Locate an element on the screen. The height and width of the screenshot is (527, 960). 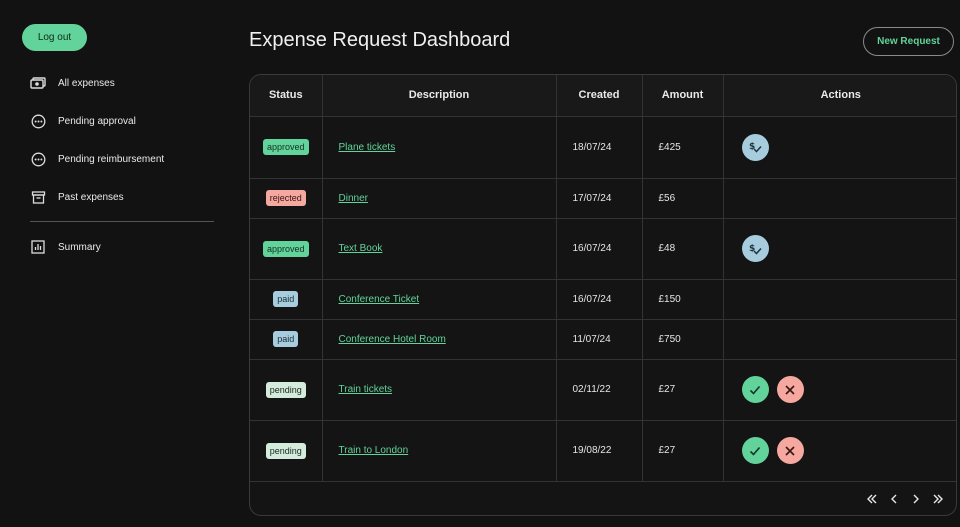
status-badge: rejected is located at coordinates (285, 198).